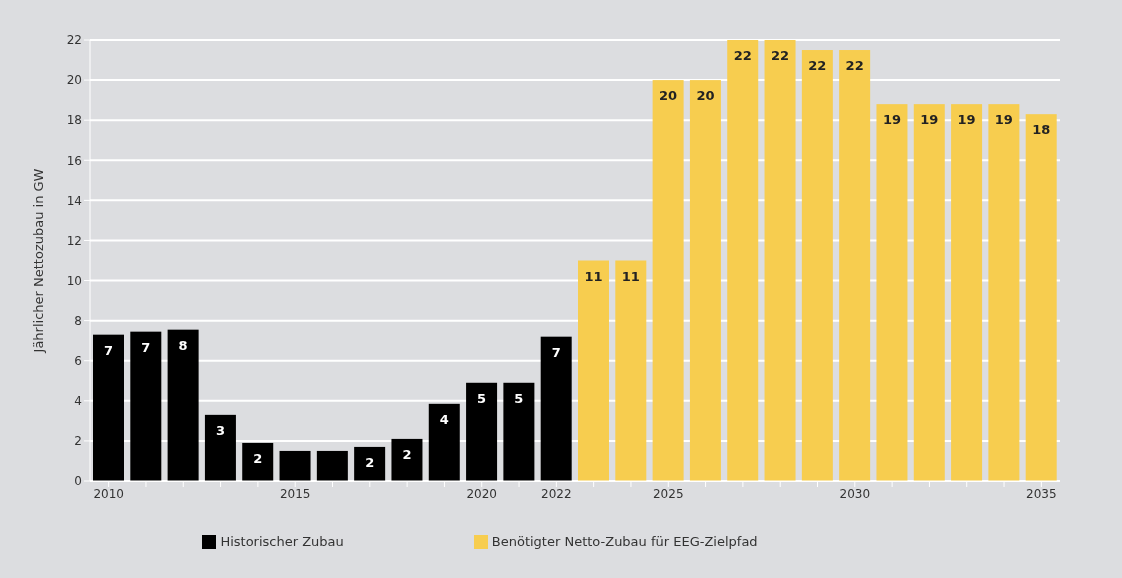 The height and width of the screenshot is (578, 1122). What do you see at coordinates (668, 493) in the screenshot?
I see `x-tick-label: 2025` at bounding box center [668, 493].